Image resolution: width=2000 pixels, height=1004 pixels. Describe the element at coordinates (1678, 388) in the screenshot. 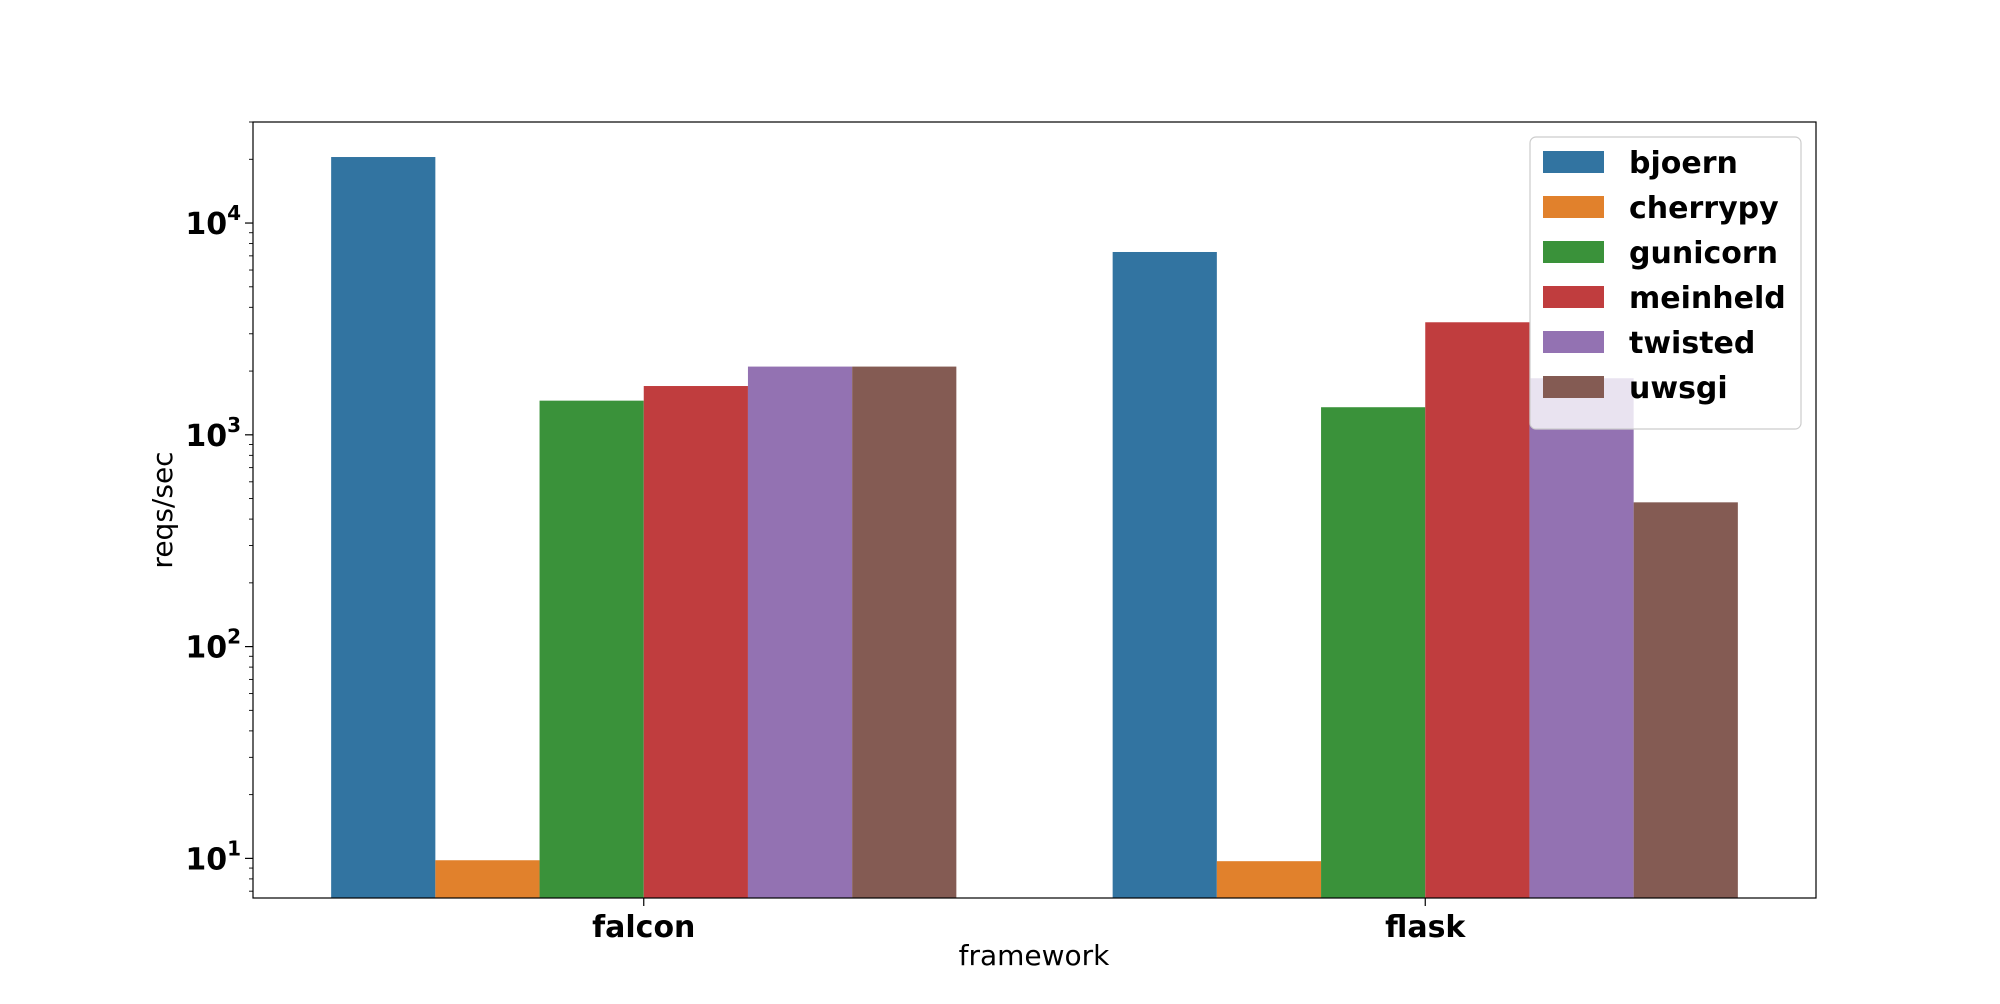

I see `legend-label-uwsgi: uwsgi` at that location.